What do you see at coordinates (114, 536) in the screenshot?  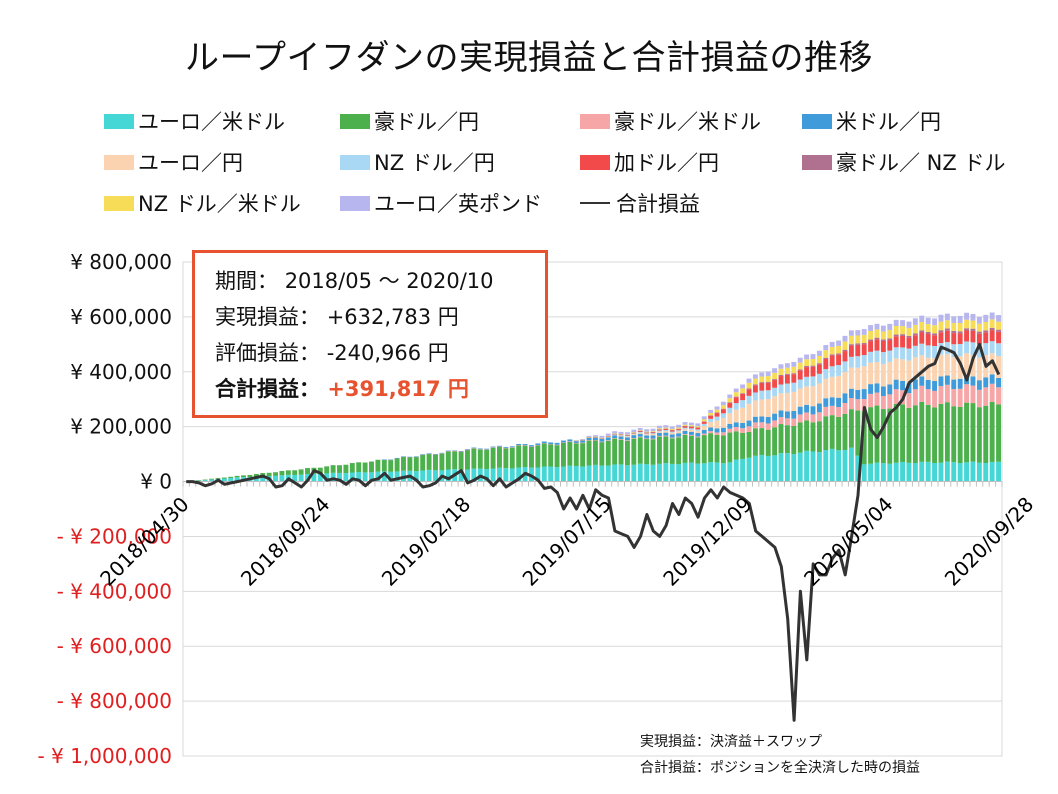 I see `y-tick-label: - ¥ 200,000` at bounding box center [114, 536].